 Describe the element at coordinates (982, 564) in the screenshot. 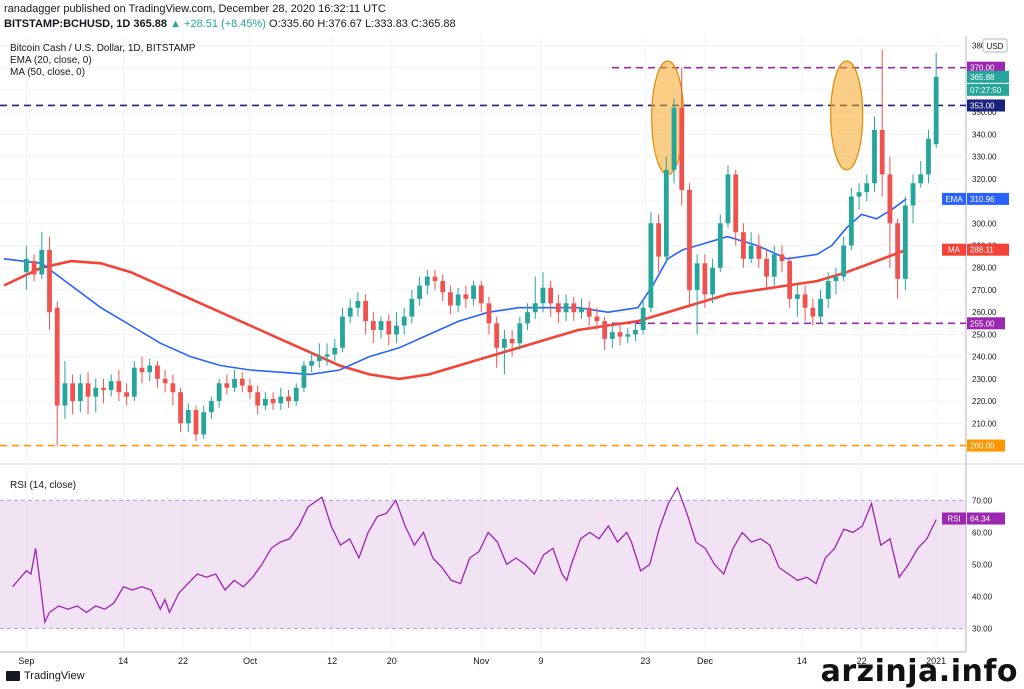

I see `rsi-tick-label: 50.00` at that location.